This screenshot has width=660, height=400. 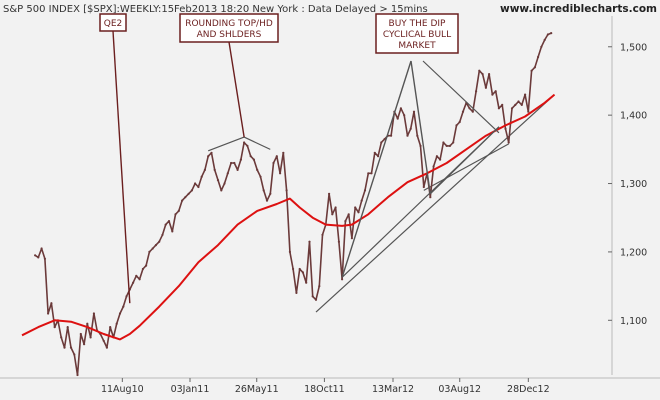 What do you see at coordinates (229, 35) in the screenshot?
I see `annotation-text: AND SHLDERS` at bounding box center [229, 35].